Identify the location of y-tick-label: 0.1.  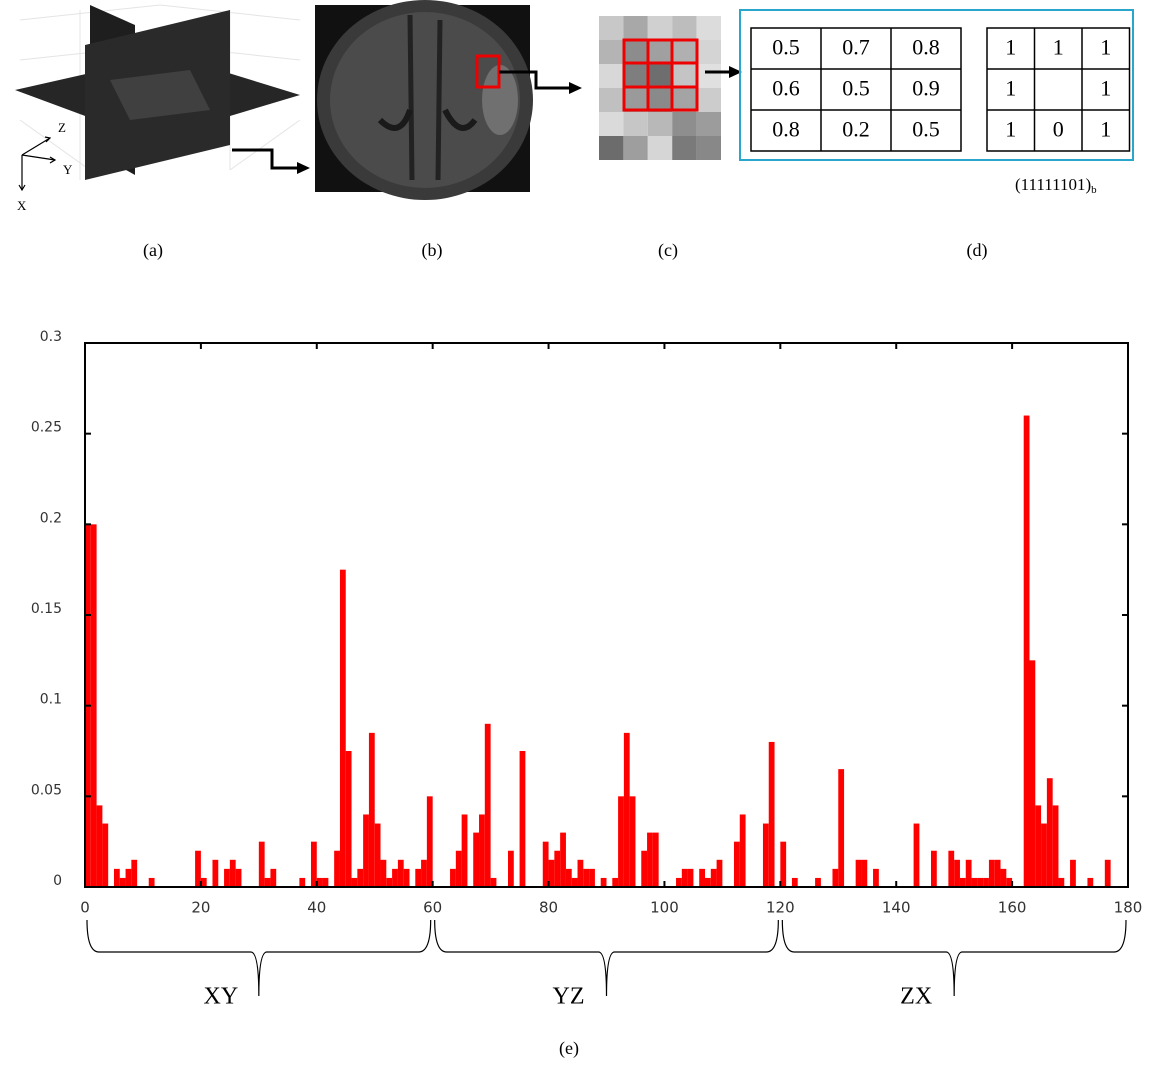
(51, 700).